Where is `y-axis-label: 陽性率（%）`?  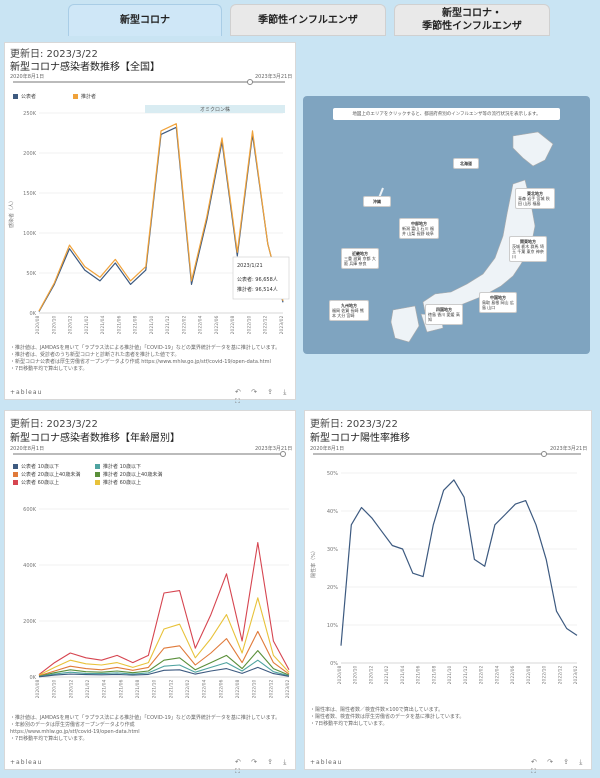 y-axis-label: 陽性率（%） is located at coordinates (313, 563).